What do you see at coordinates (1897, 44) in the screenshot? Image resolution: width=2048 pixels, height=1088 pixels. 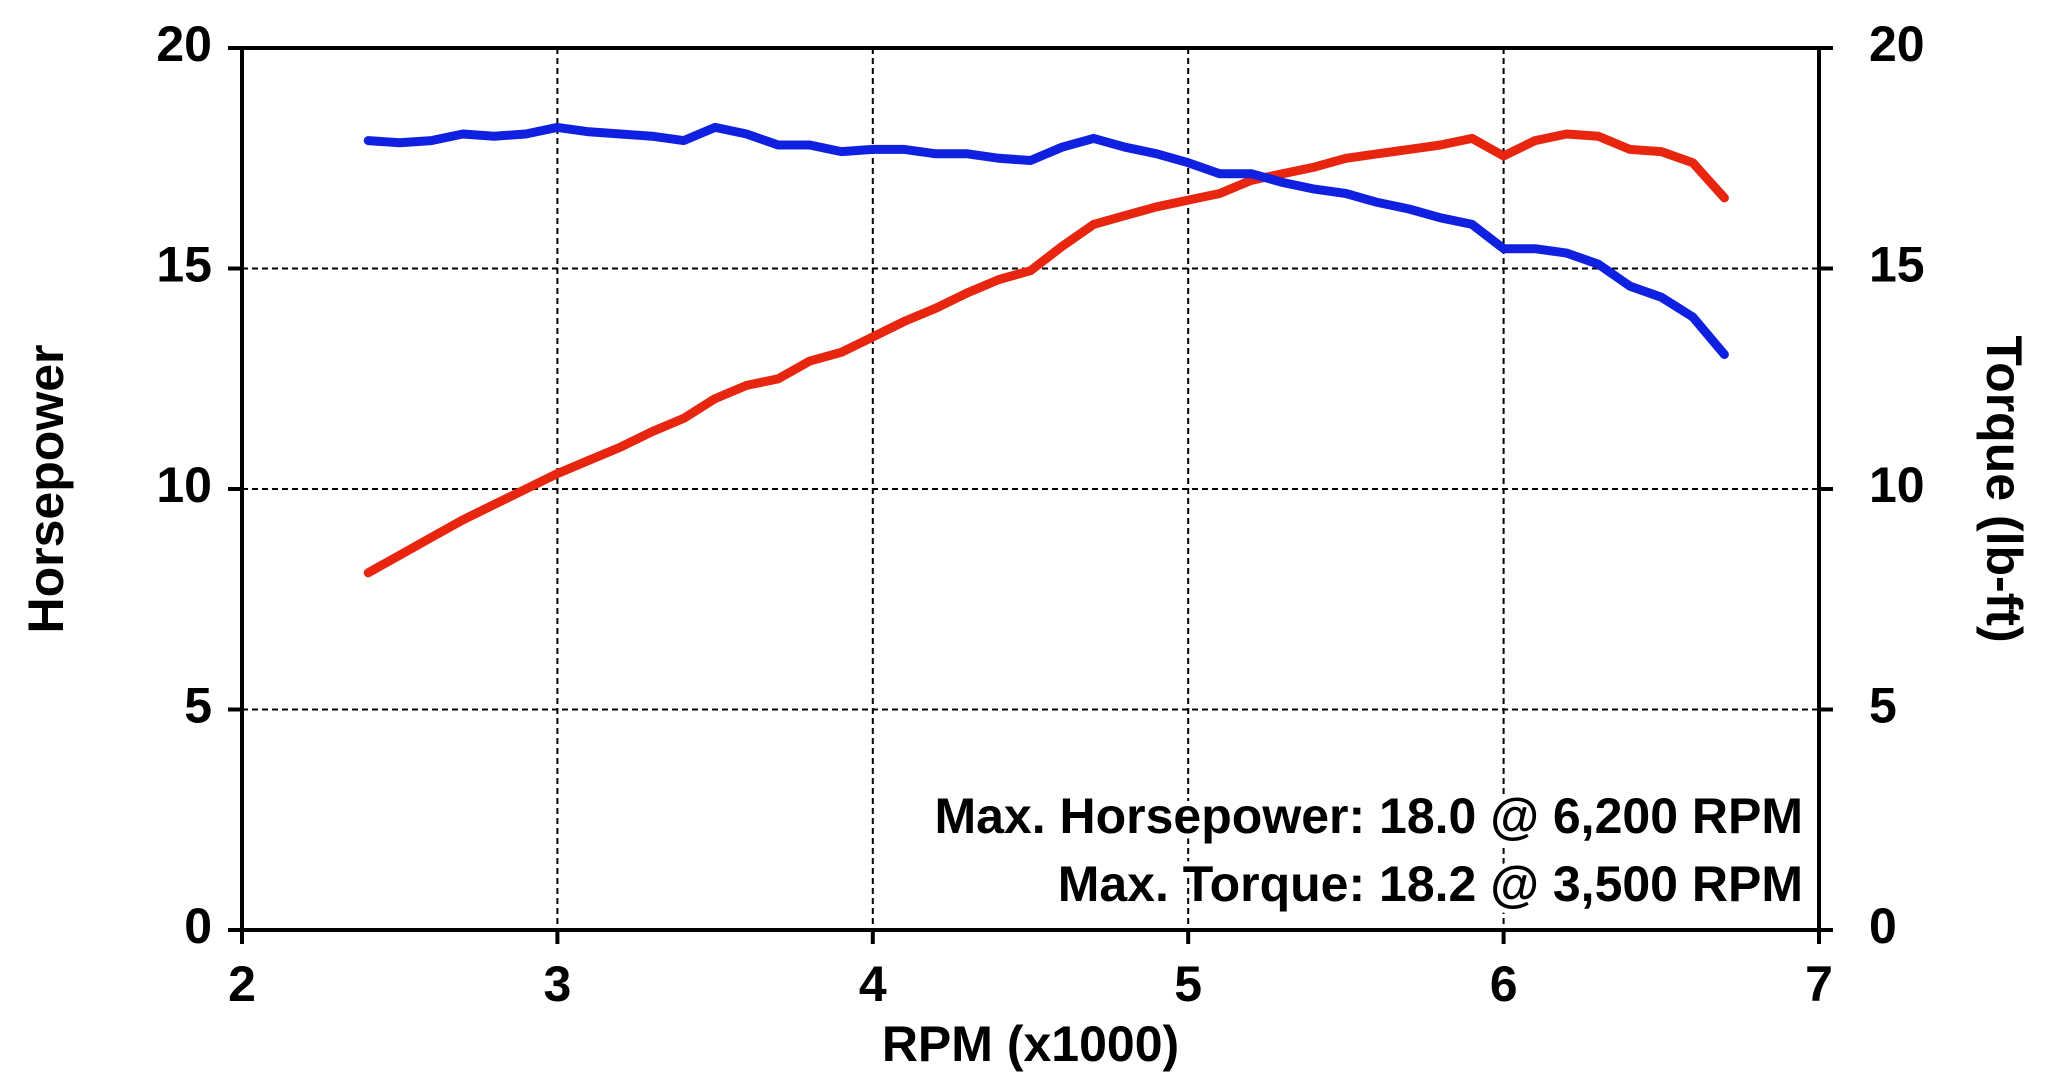 I see `y2-tick-label: 20` at bounding box center [1897, 44].